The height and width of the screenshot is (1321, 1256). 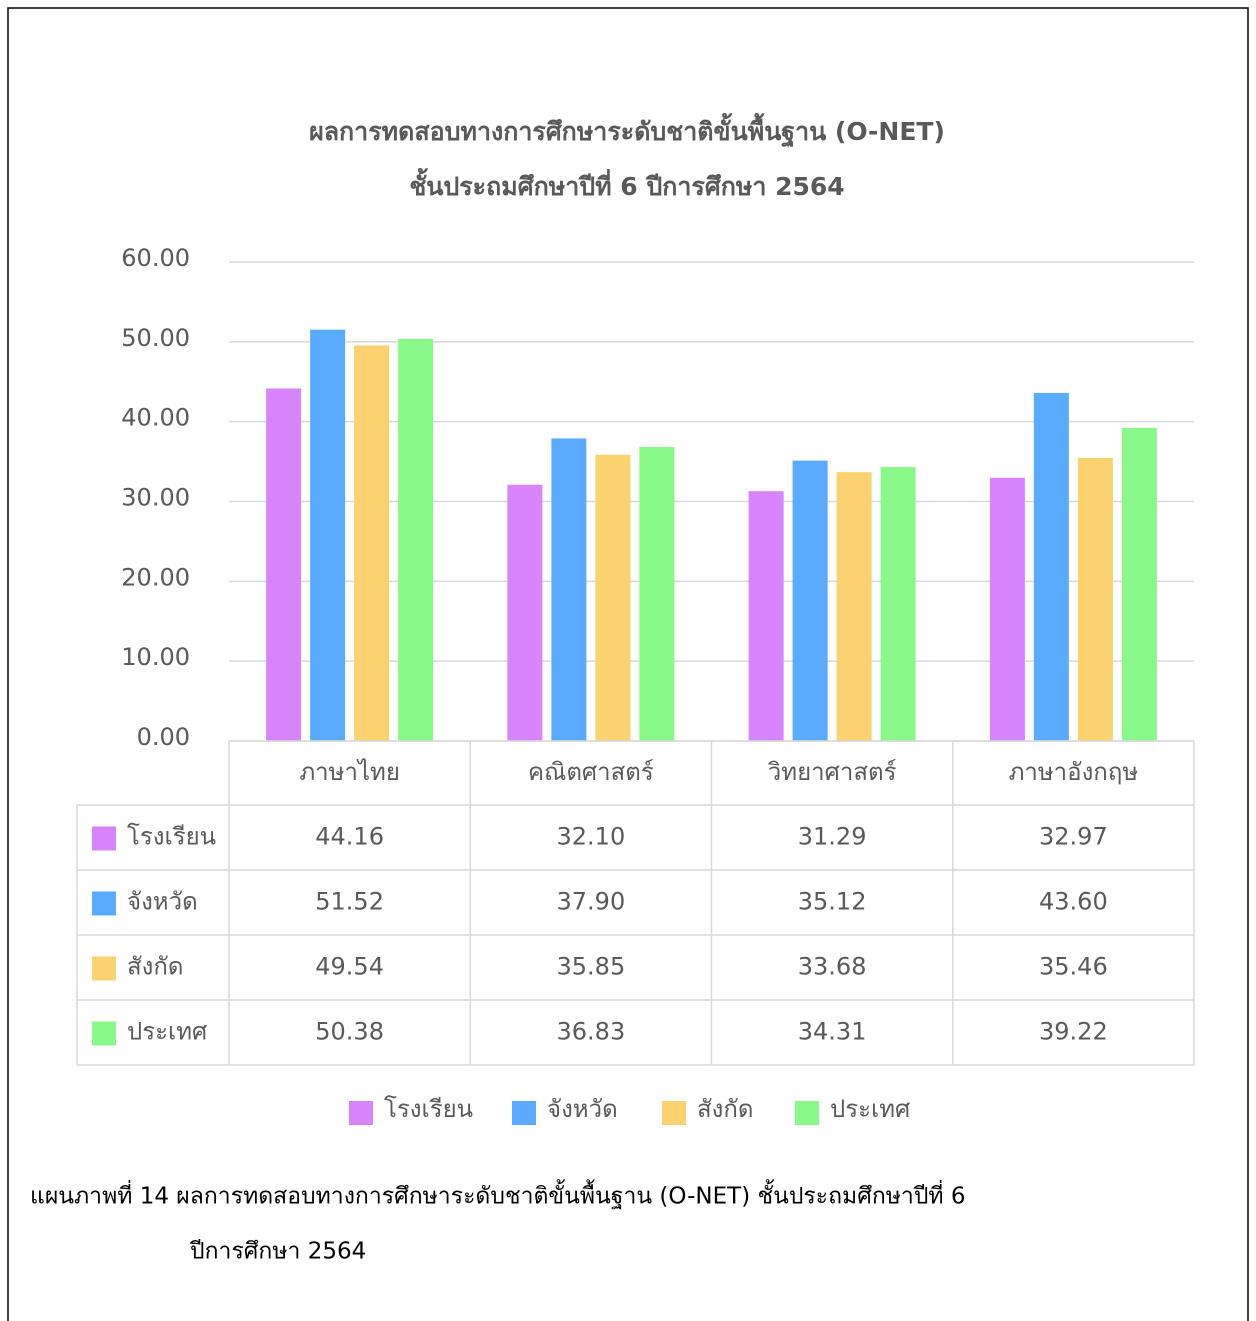 What do you see at coordinates (428, 1109) in the screenshot?
I see `legend-label: โรงเรียน` at bounding box center [428, 1109].